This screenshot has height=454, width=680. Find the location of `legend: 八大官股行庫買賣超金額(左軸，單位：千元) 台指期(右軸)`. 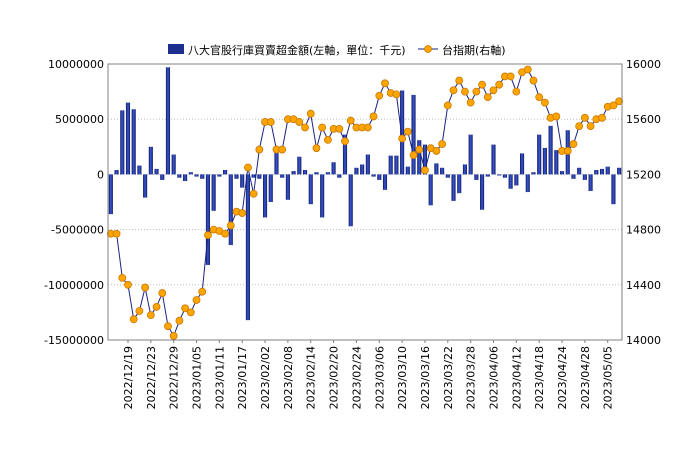

legend: 八大官股行庫買賣超金額(左軸，單位：千元) 台指期(右軸) is located at coordinates (337, 50).